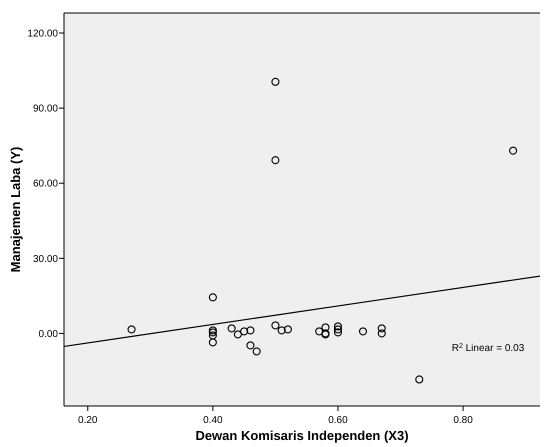 Image resolution: width=548 pixels, height=447 pixels. Describe the element at coordinates (45, 184) in the screenshot. I see `y-tick-label: 60.00` at that location.